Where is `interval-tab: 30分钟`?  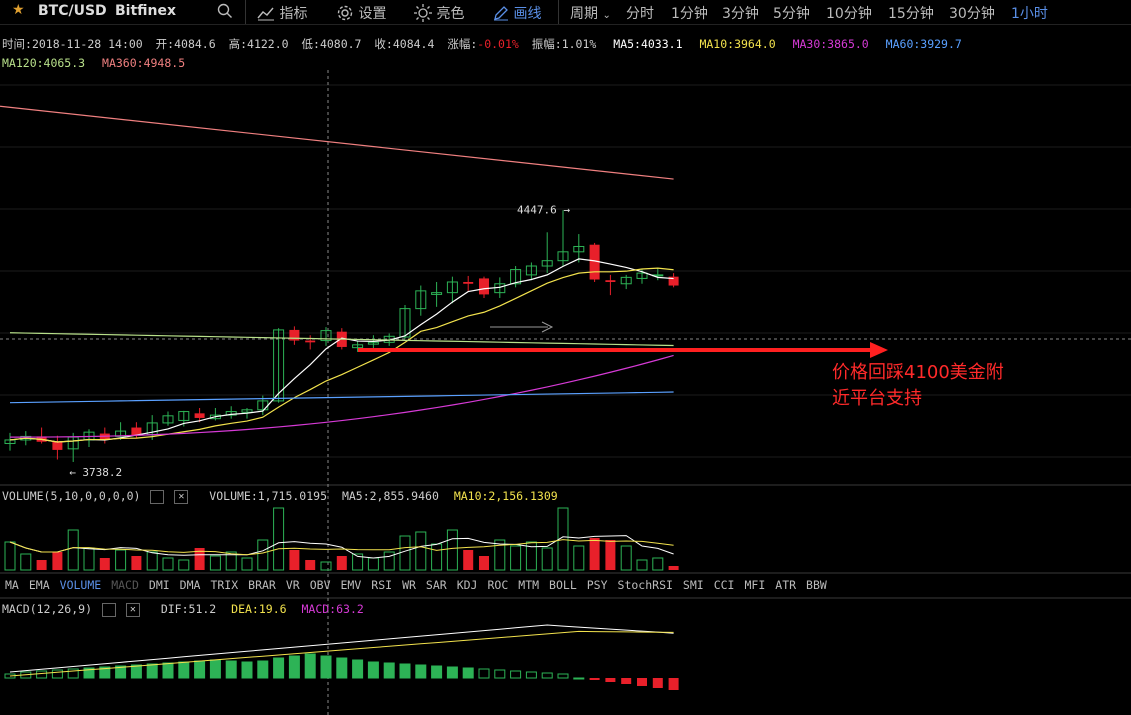
interval-tab: 30分钟 is located at coordinates (972, 14).